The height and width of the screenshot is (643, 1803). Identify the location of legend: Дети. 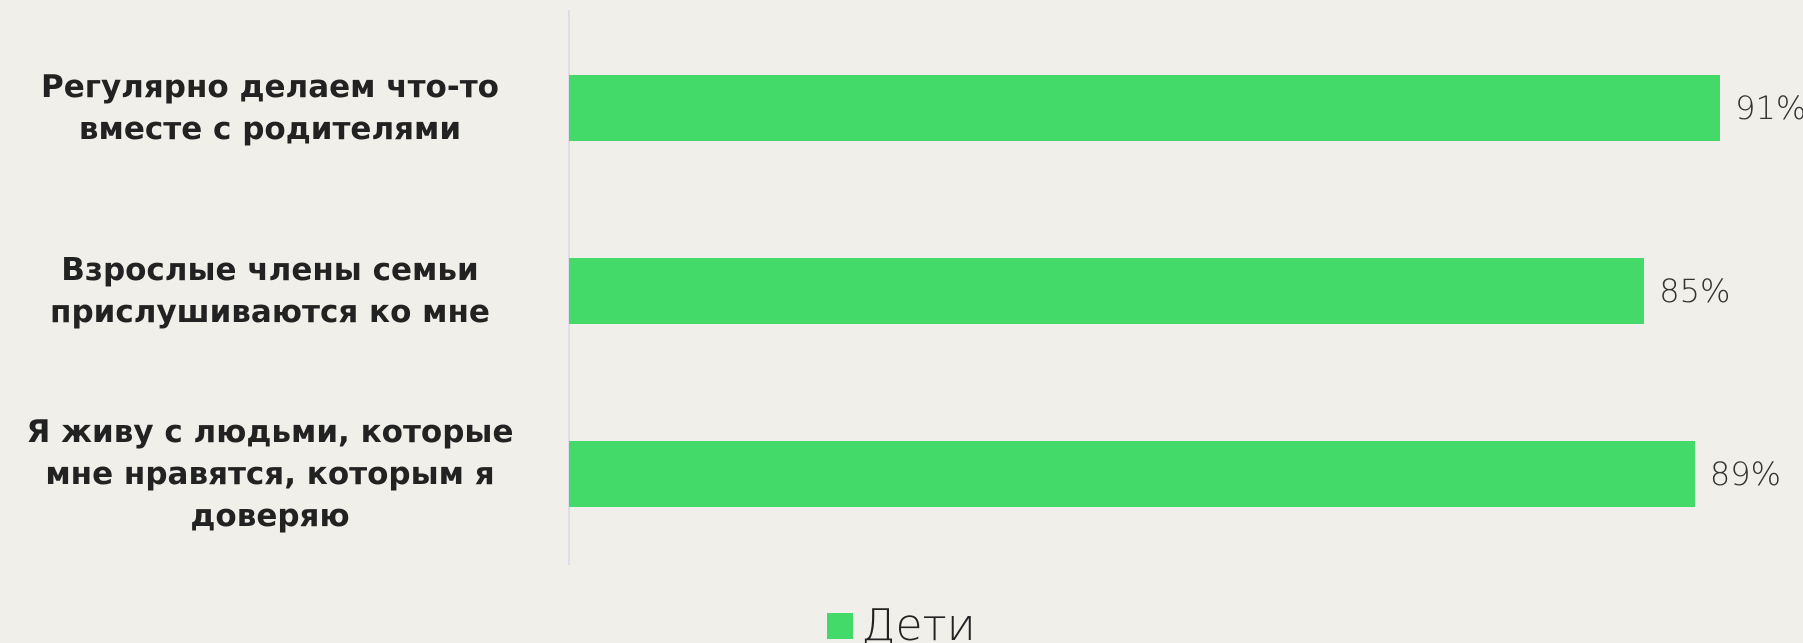
(901, 621).